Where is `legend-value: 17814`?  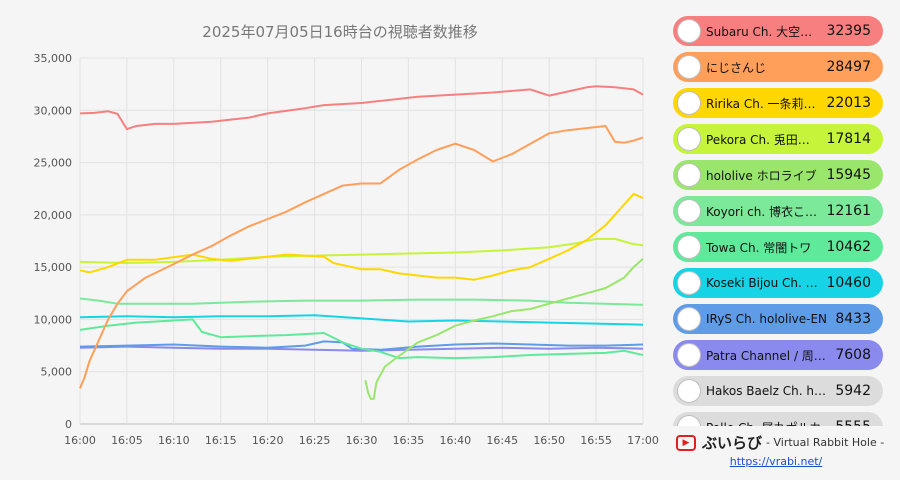 legend-value: 17814 is located at coordinates (848, 139).